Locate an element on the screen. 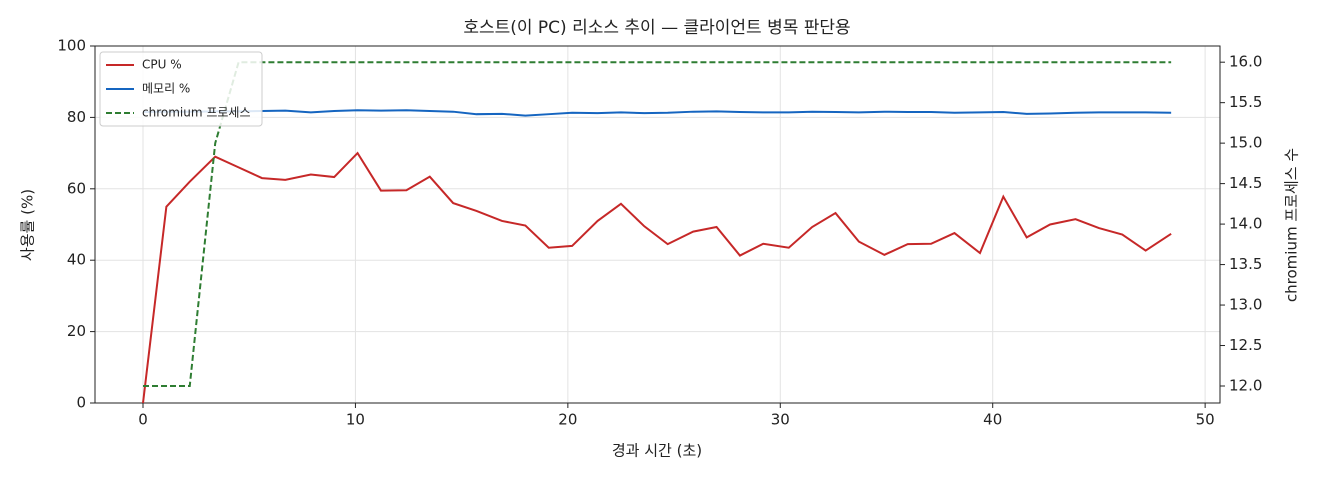 Image resolution: width=1320 pixels, height=480 pixels. series-line is located at coordinates (657, 113).